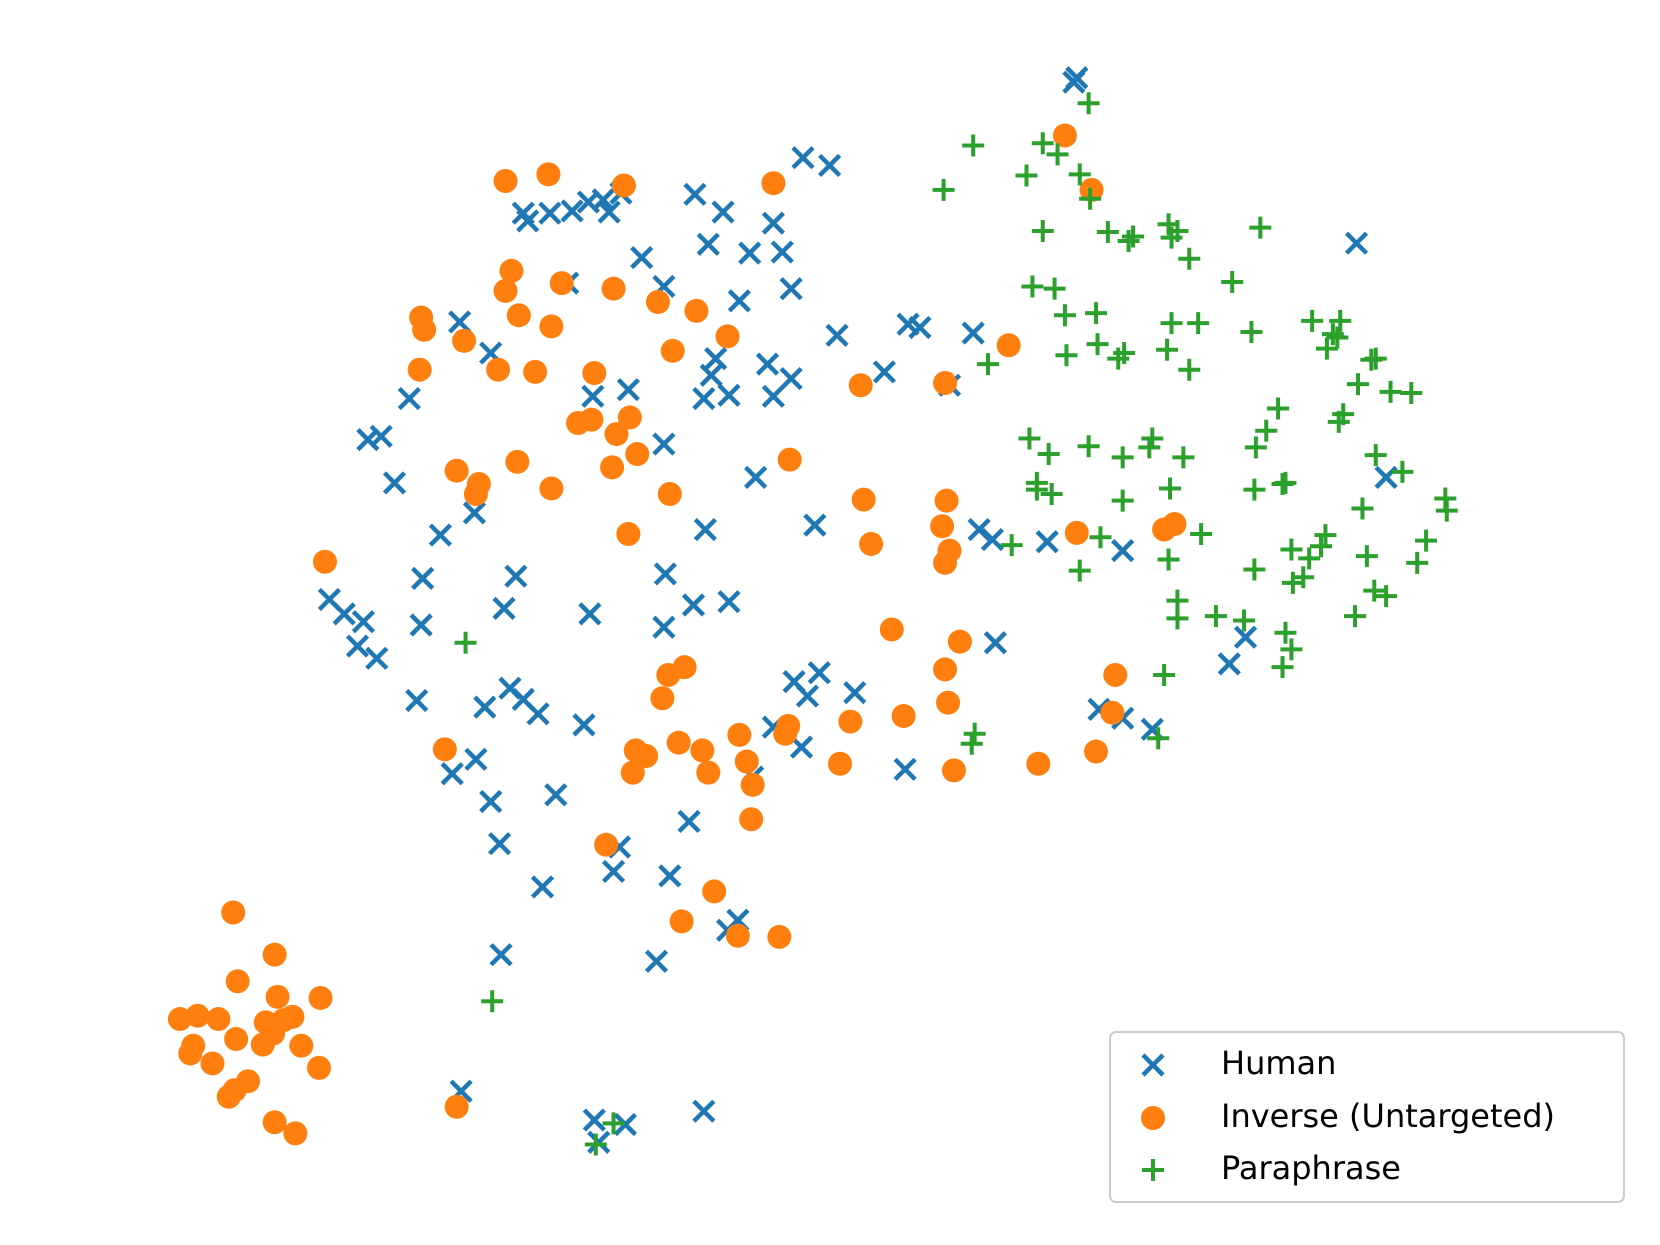  I want to click on legend-label-inverse-untargeted: Inverse (Untargeted), so click(1388, 1116).